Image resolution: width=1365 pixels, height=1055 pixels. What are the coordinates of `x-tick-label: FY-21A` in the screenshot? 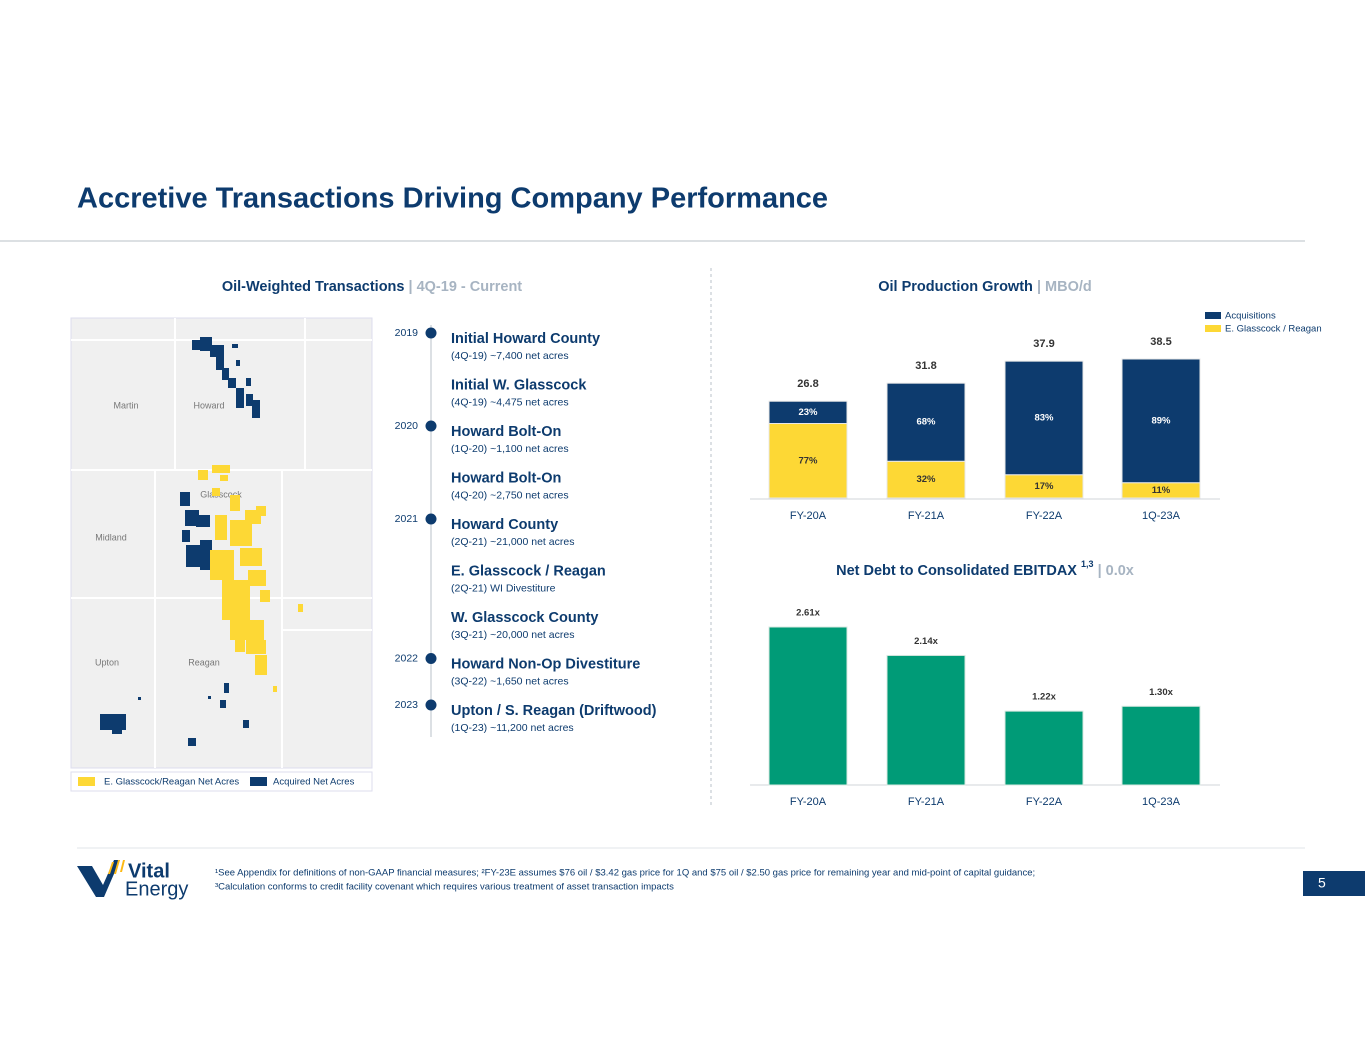 It's located at (926, 802).